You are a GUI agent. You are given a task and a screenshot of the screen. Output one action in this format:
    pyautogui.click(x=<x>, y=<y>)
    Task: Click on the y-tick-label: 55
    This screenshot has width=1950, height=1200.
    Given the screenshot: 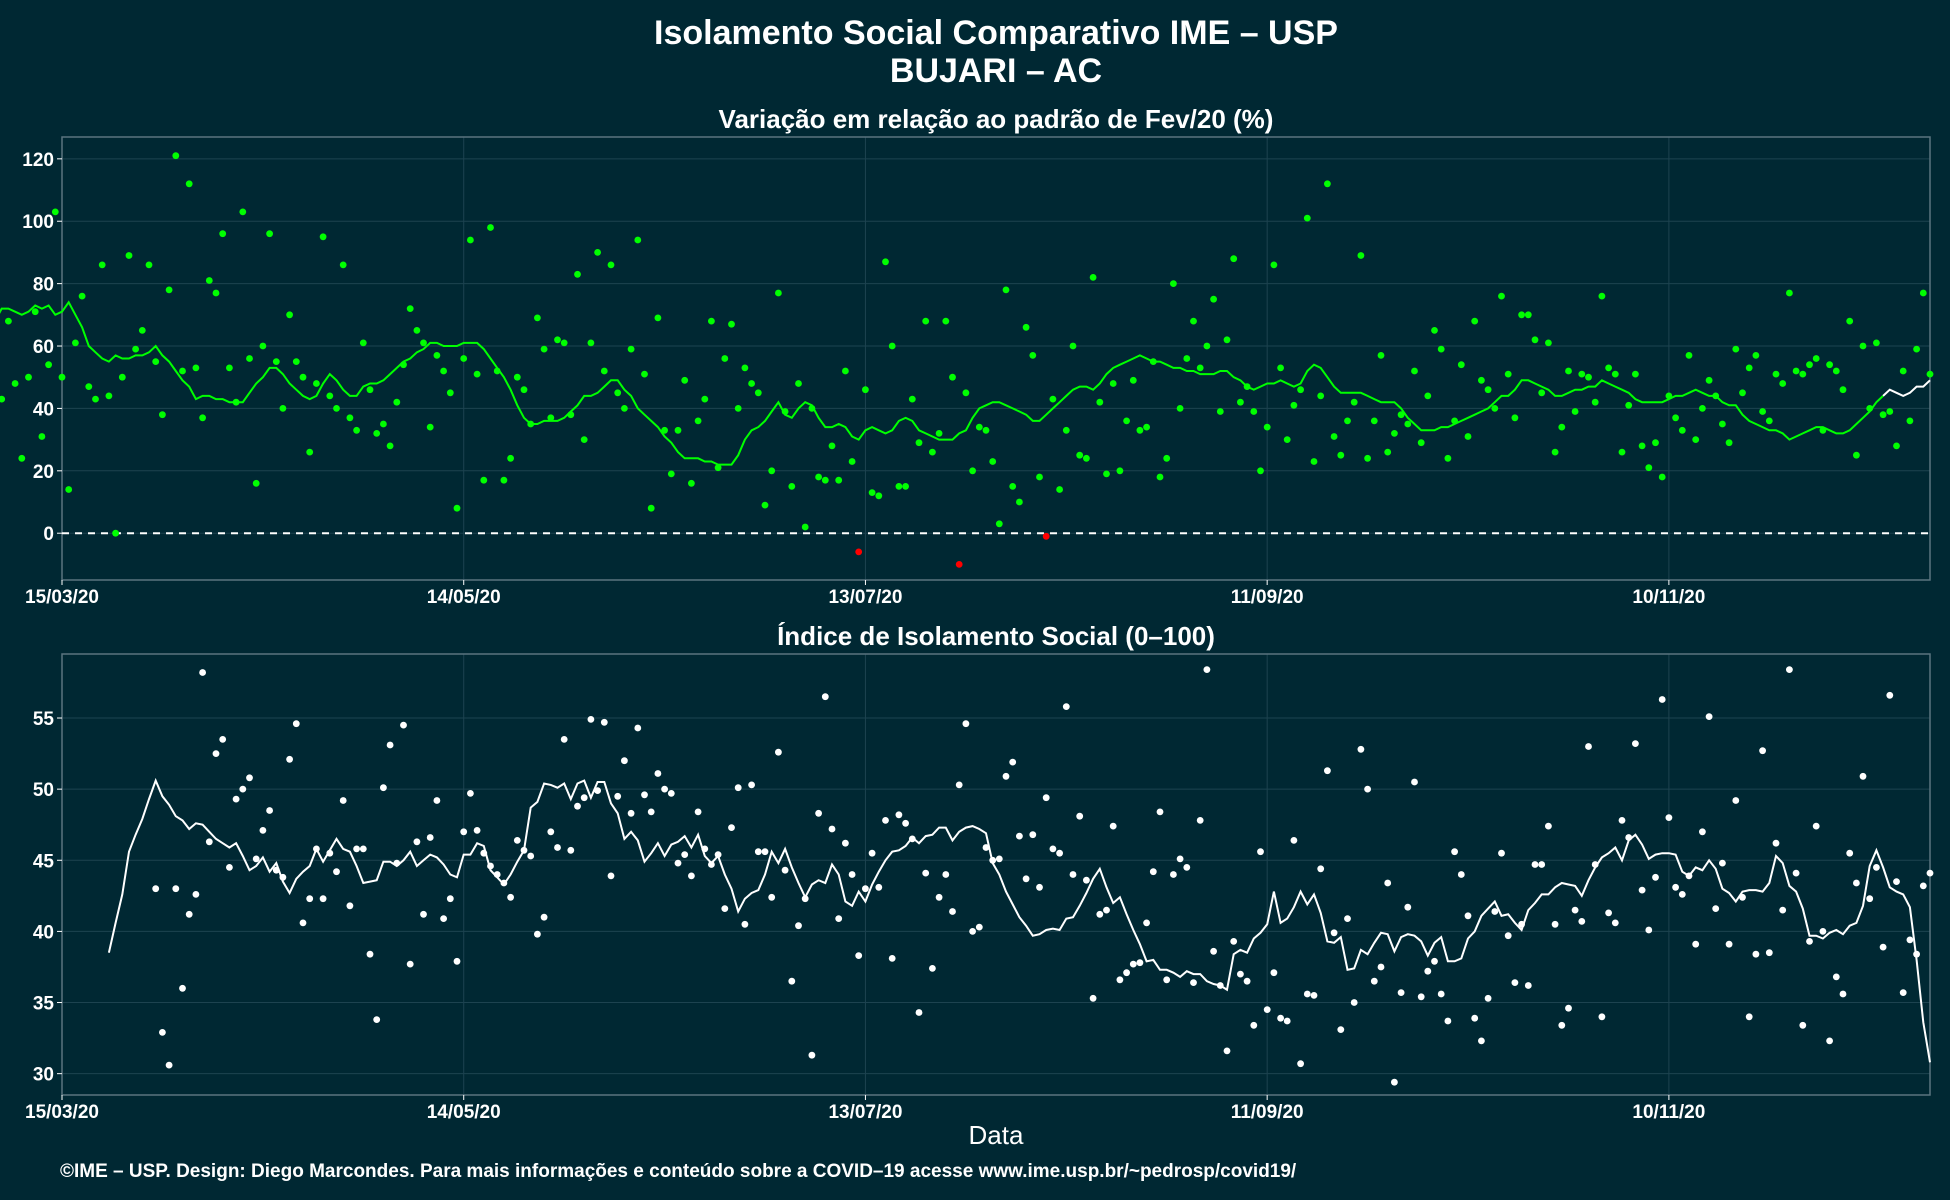 What is the action you would take?
    pyautogui.click(x=44, y=719)
    